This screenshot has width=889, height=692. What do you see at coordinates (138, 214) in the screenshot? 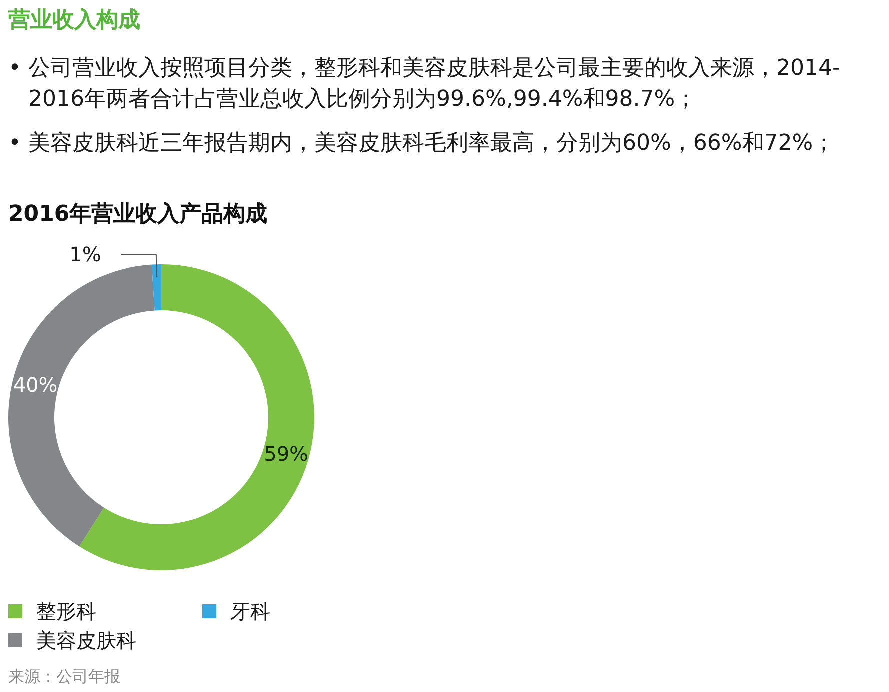
I see `chart-subtitle: 2016年营业收入产品构成` at bounding box center [138, 214].